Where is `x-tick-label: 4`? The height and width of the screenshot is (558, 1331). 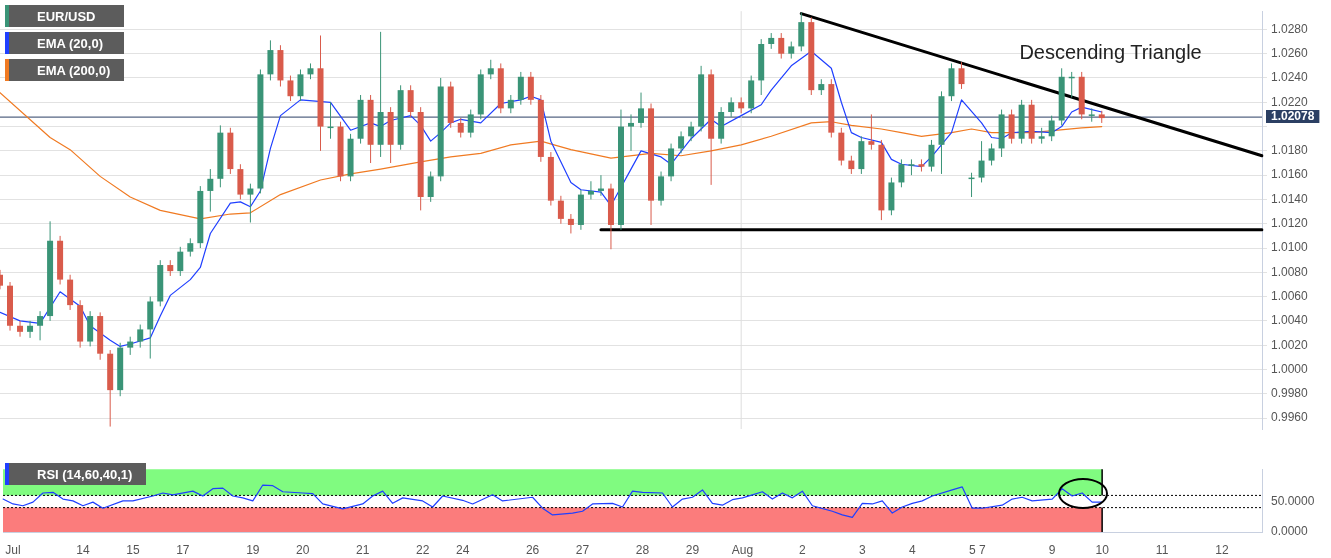
x-tick-label: 4 is located at coordinates (912, 549).